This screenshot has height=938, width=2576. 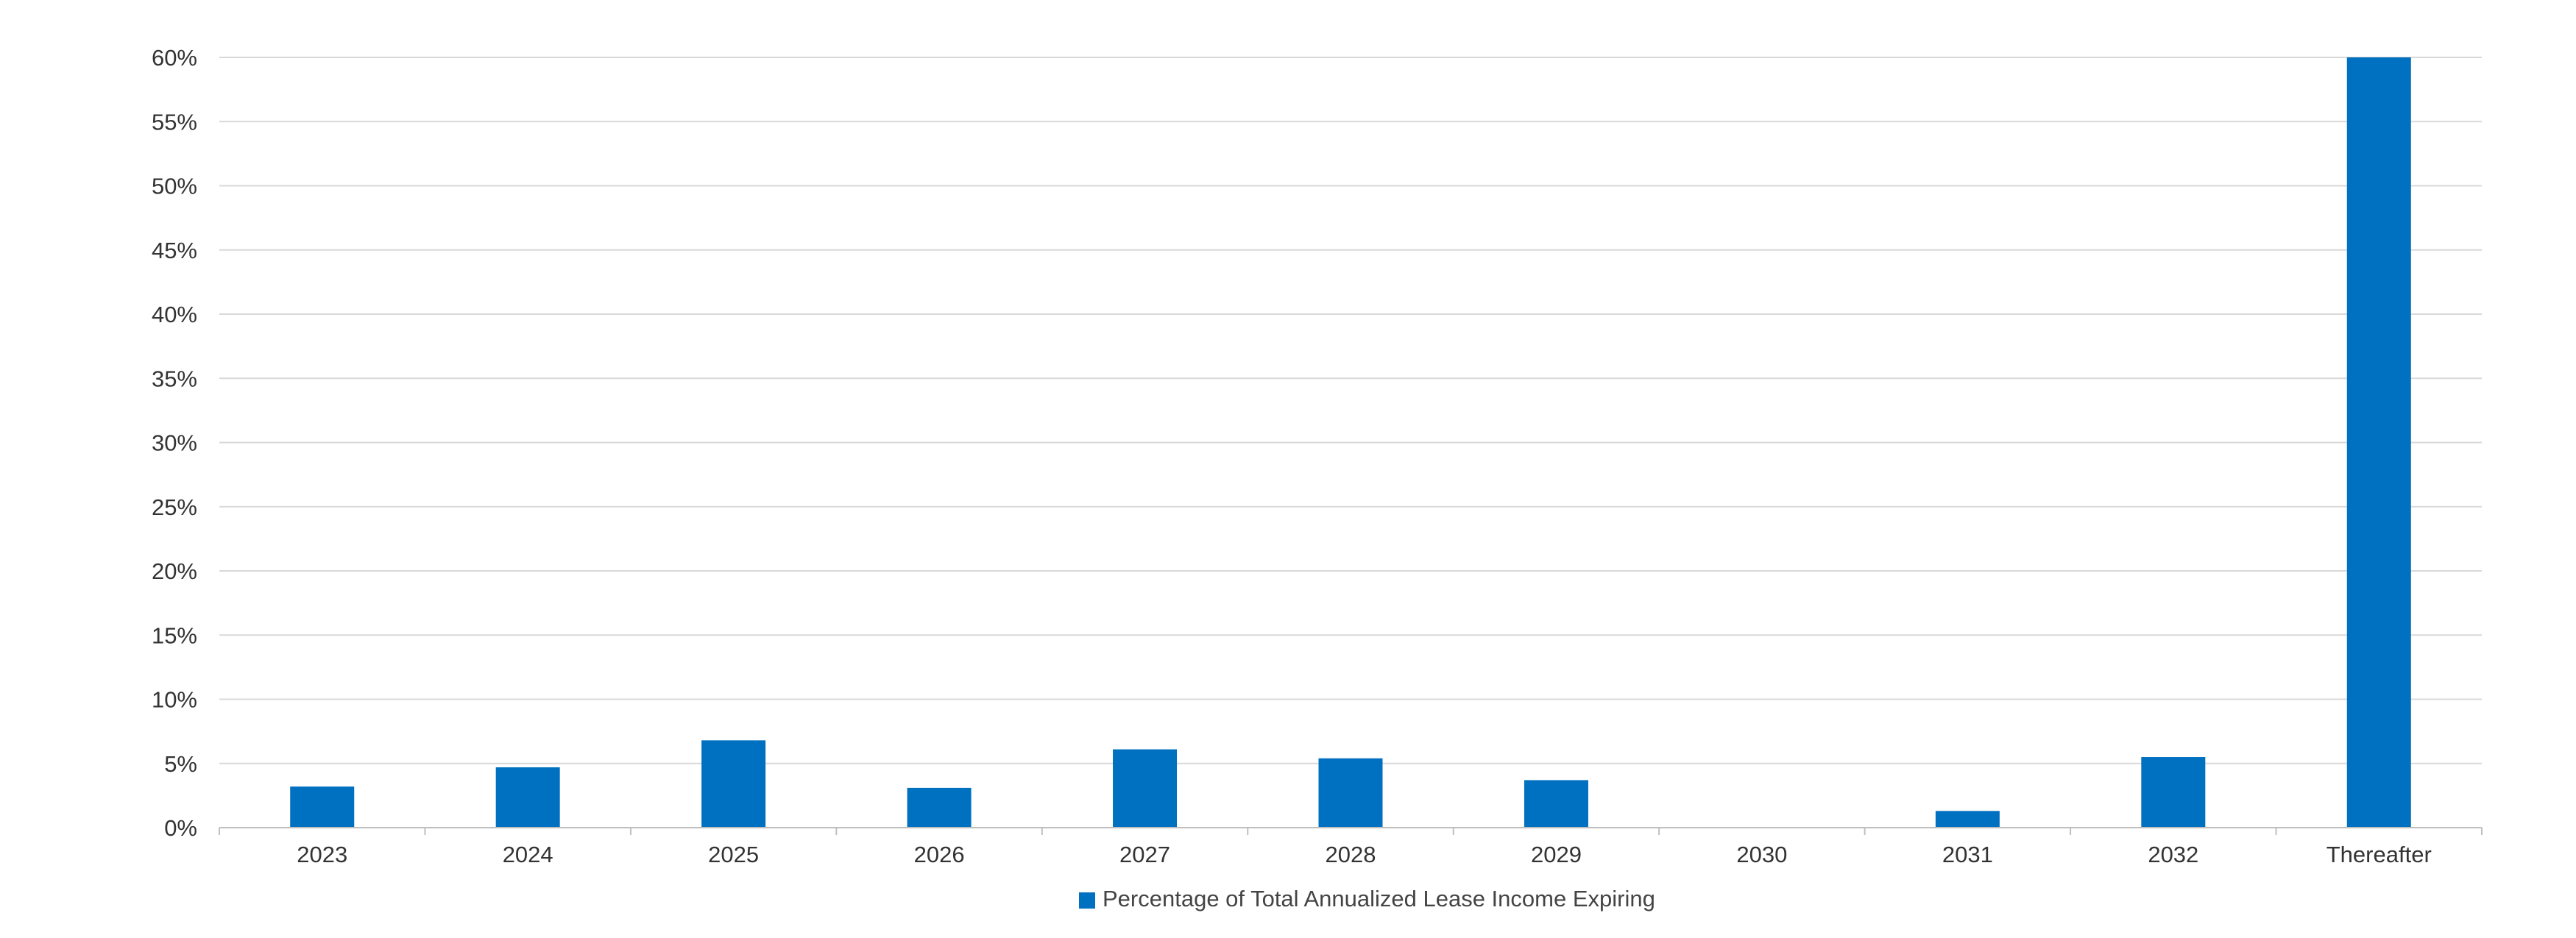 I want to click on x-tick-label: 2031, so click(x=1967, y=854).